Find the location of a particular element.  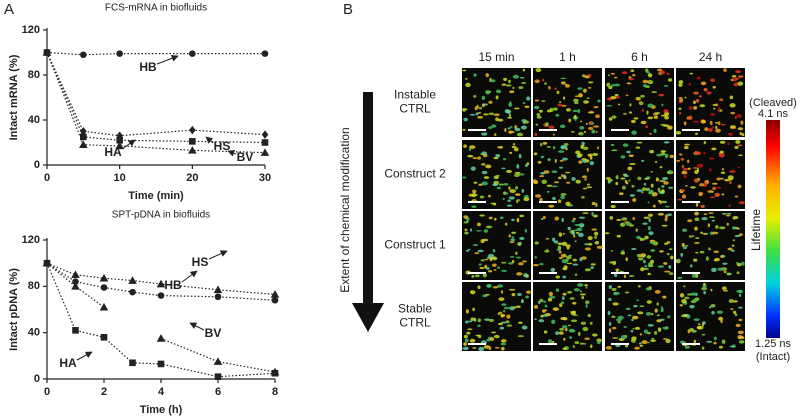

annotation-arrow is located at coordinates (197, 326).